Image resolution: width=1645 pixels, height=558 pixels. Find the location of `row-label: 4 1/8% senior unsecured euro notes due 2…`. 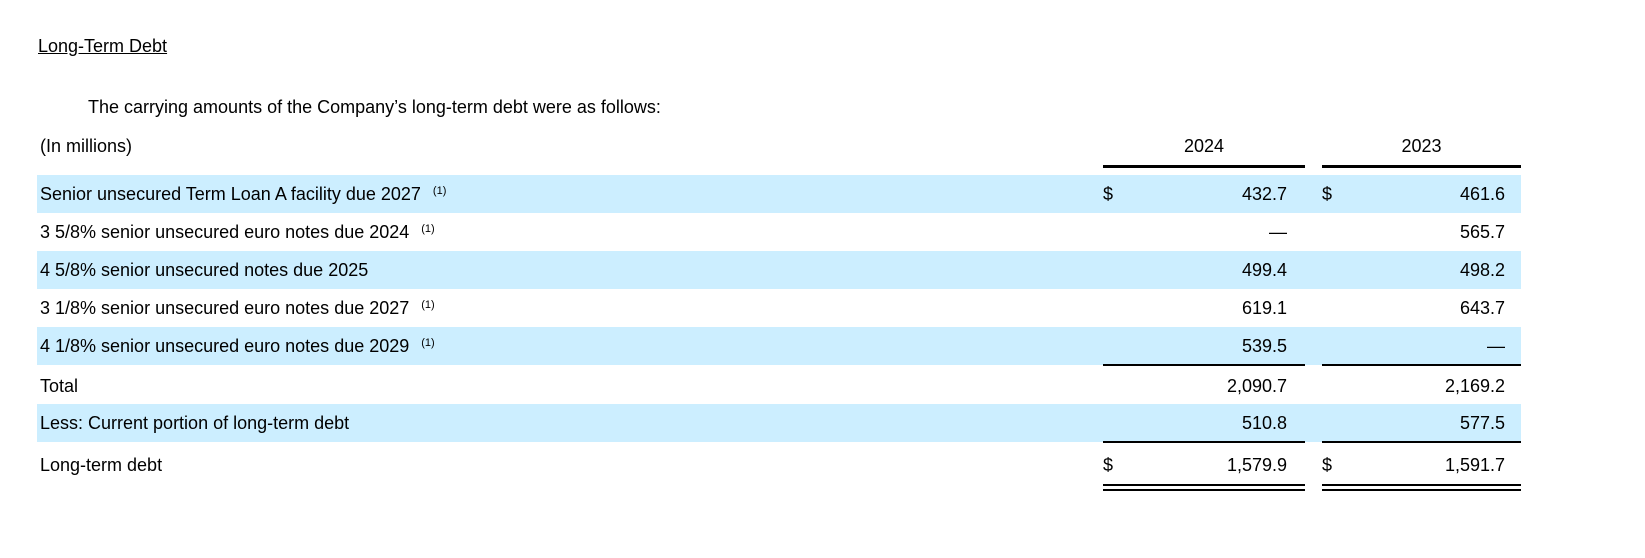

row-label: 4 1/8% senior unsecured euro notes due 2… is located at coordinates (237, 346).